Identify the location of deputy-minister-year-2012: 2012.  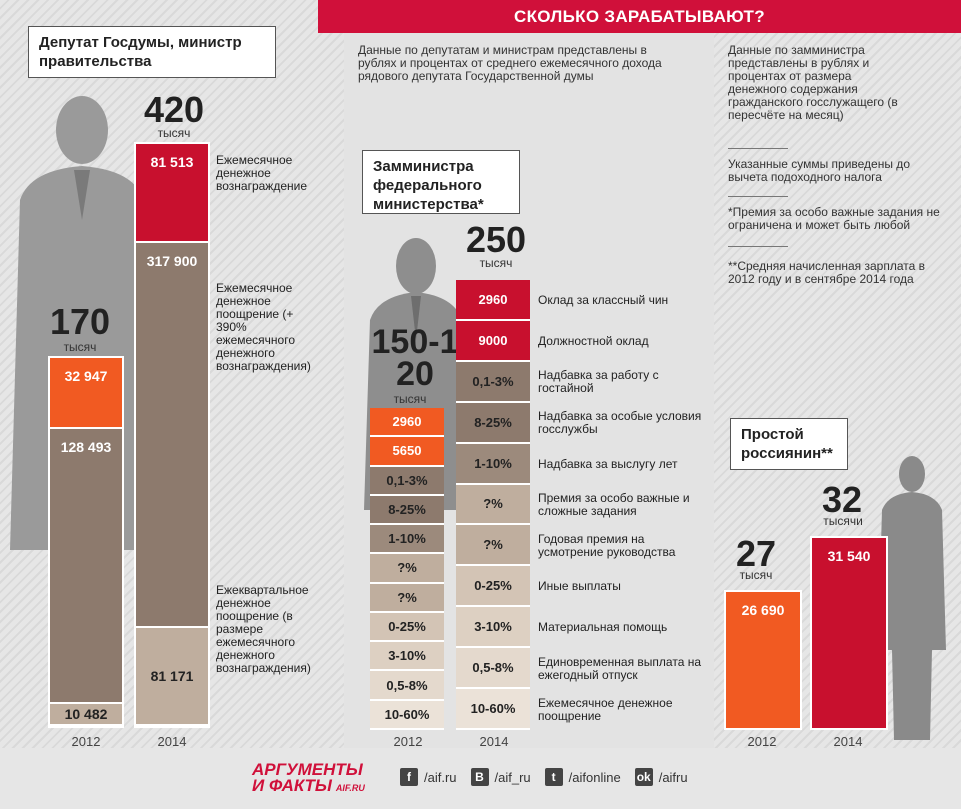
(408, 741).